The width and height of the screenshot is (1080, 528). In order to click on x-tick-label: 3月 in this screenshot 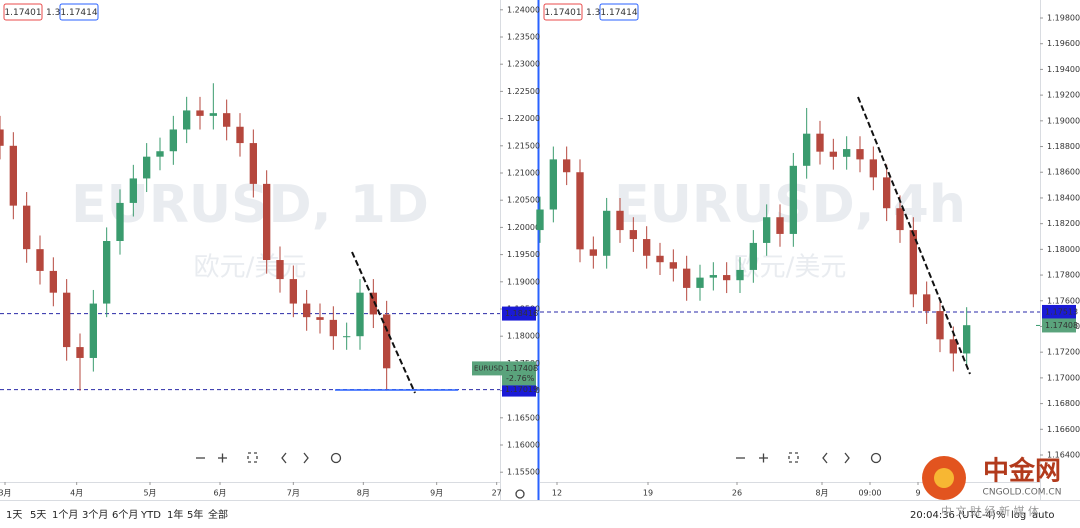, I will do `click(6, 493)`.